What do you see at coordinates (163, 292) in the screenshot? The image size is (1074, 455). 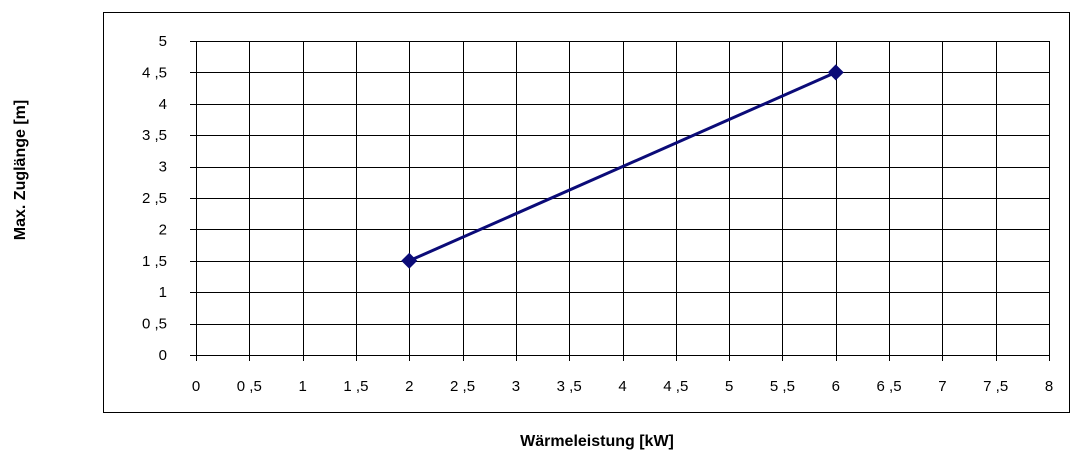 I see `y-tick-label: 1` at bounding box center [163, 292].